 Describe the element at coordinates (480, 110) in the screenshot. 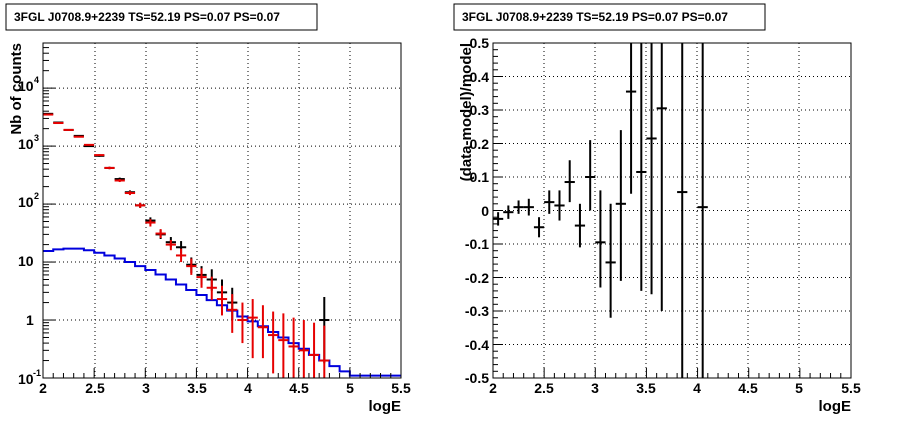

I see `right-y-tick: 0.3` at that location.